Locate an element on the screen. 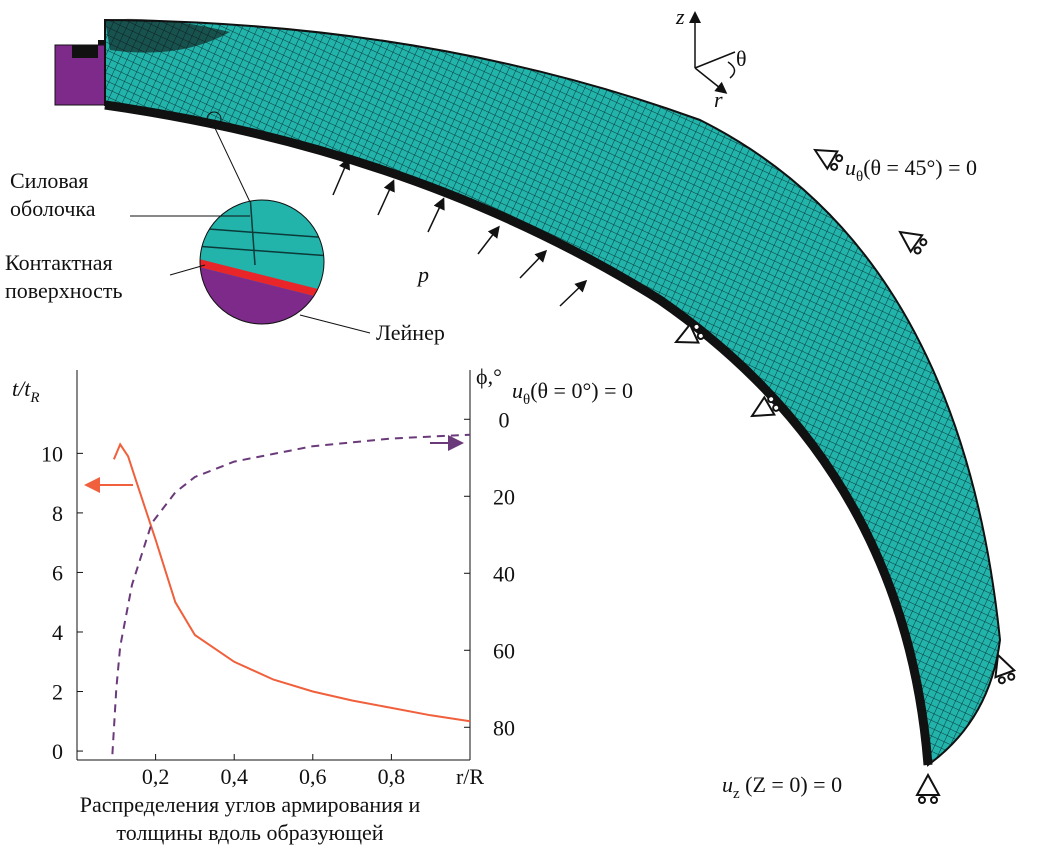 The width and height of the screenshot is (1047, 856). y2-tick-label: 20 is located at coordinates (504, 496).